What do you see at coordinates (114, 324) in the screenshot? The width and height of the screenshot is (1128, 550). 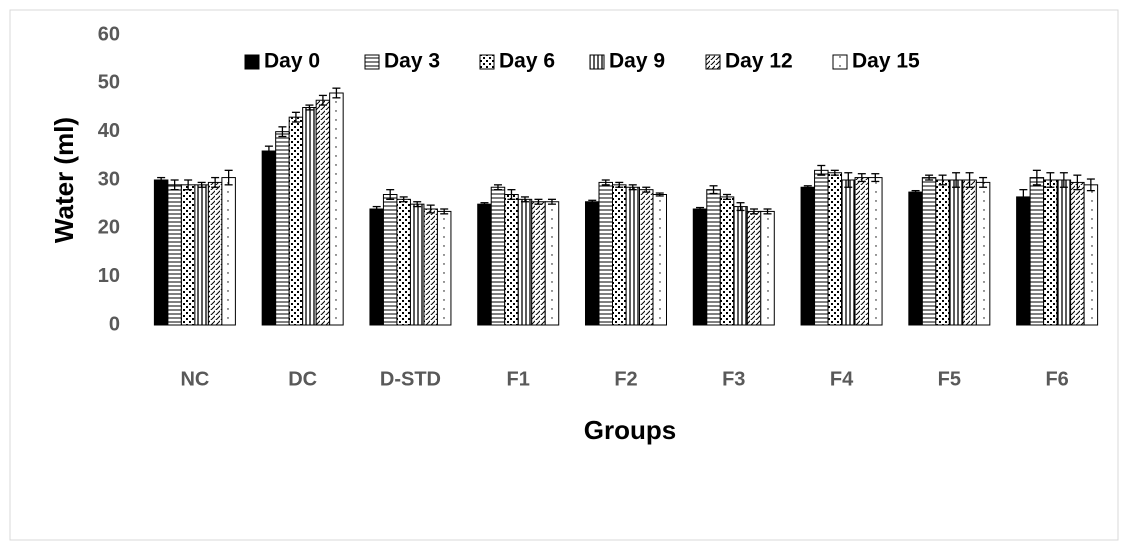 I see `y-tick-label: 0` at bounding box center [114, 324].